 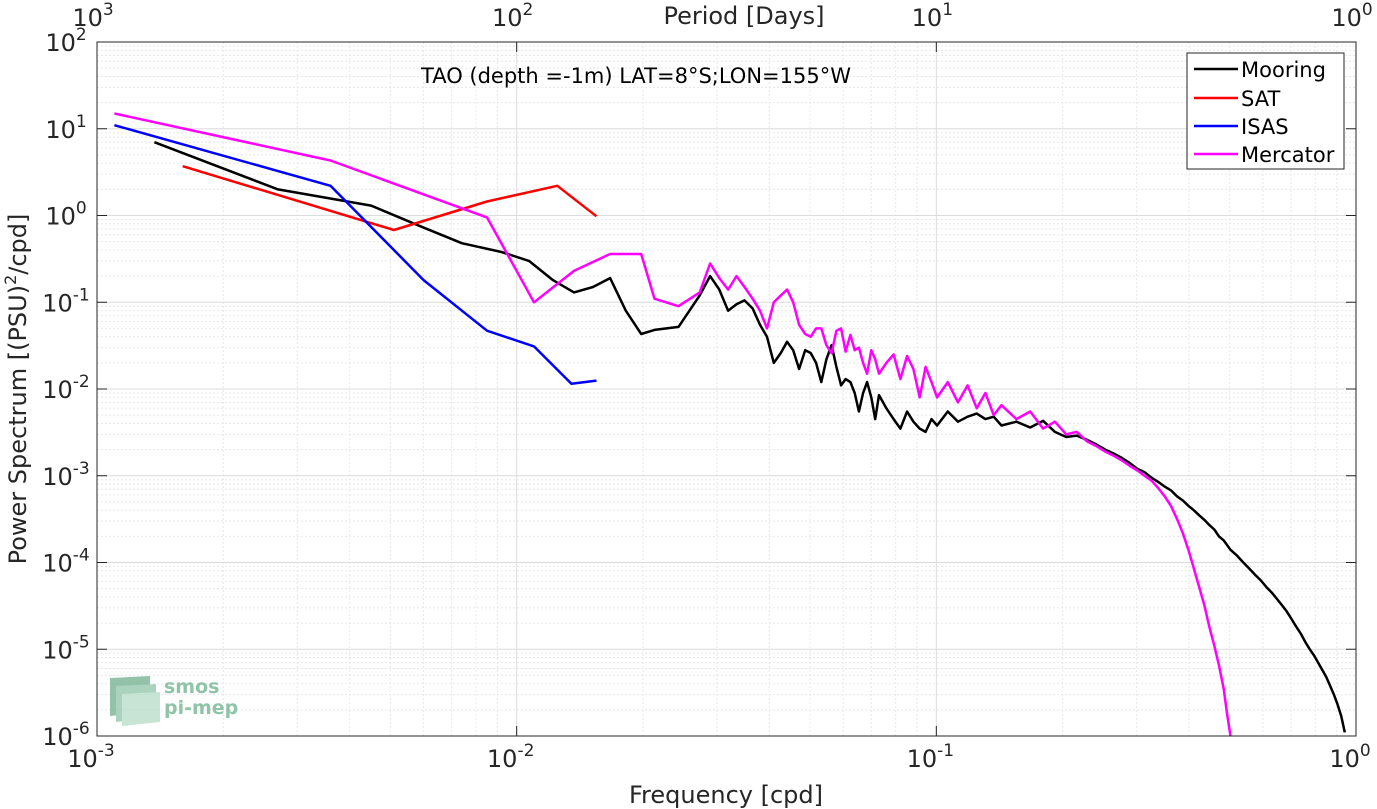 What do you see at coordinates (92, 16) in the screenshot?
I see `x2-tick-label: 10³` at bounding box center [92, 16].